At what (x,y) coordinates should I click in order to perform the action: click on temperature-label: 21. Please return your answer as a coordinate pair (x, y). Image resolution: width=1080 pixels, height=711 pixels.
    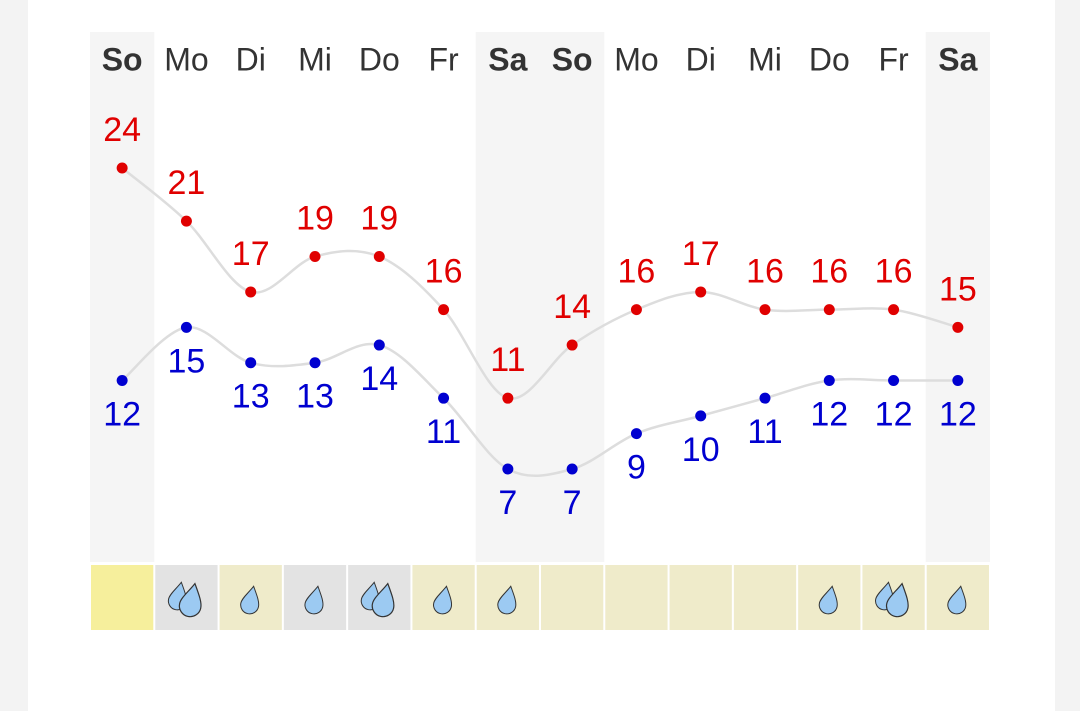
    Looking at the image, I should click on (187, 183).